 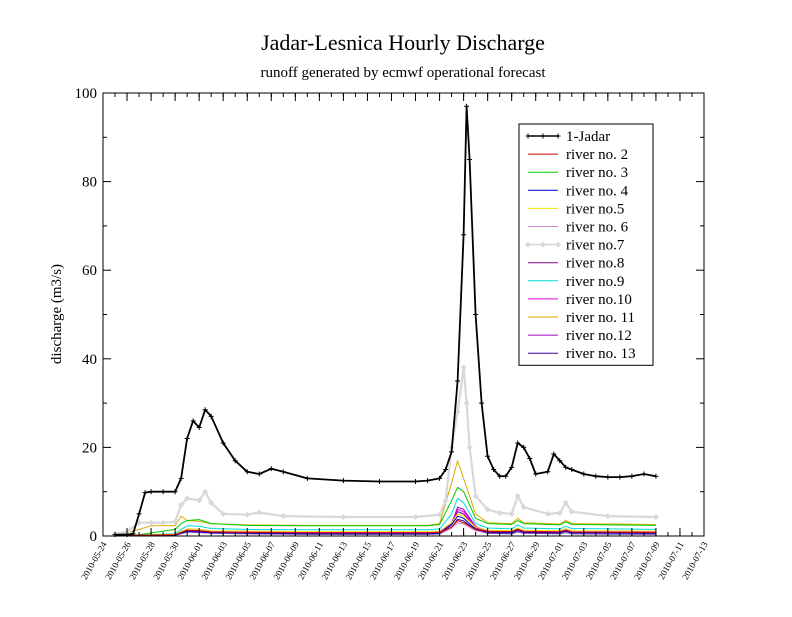 What do you see at coordinates (57, 314) in the screenshot?
I see `y-axis-label: discharge (m3/s)` at bounding box center [57, 314].